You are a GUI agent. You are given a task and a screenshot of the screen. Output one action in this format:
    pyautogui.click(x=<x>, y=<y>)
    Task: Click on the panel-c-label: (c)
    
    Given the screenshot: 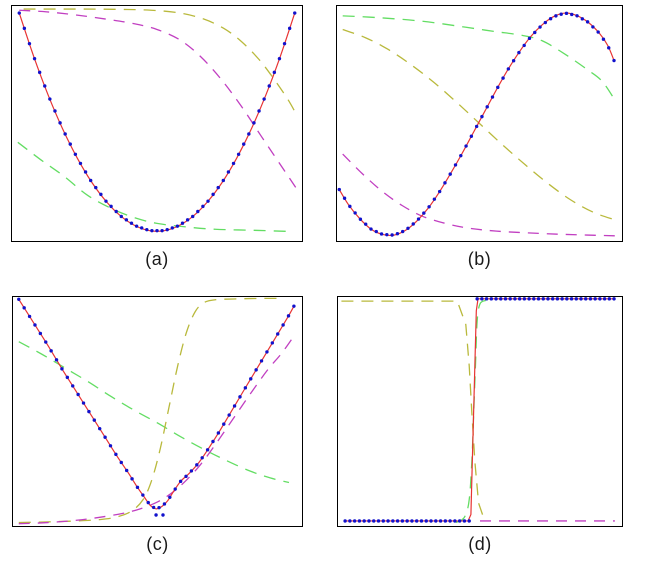 What is the action you would take?
    pyautogui.click(x=157, y=544)
    